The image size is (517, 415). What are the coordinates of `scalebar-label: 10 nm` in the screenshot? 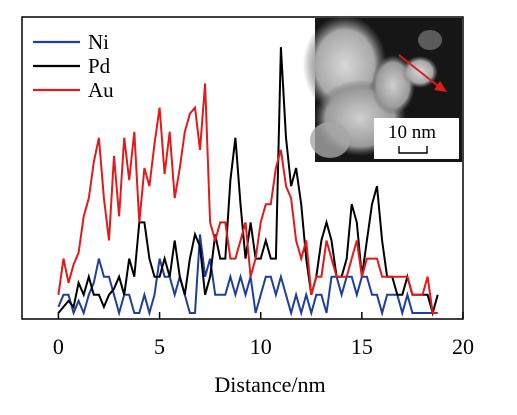 It's located at (412, 132).